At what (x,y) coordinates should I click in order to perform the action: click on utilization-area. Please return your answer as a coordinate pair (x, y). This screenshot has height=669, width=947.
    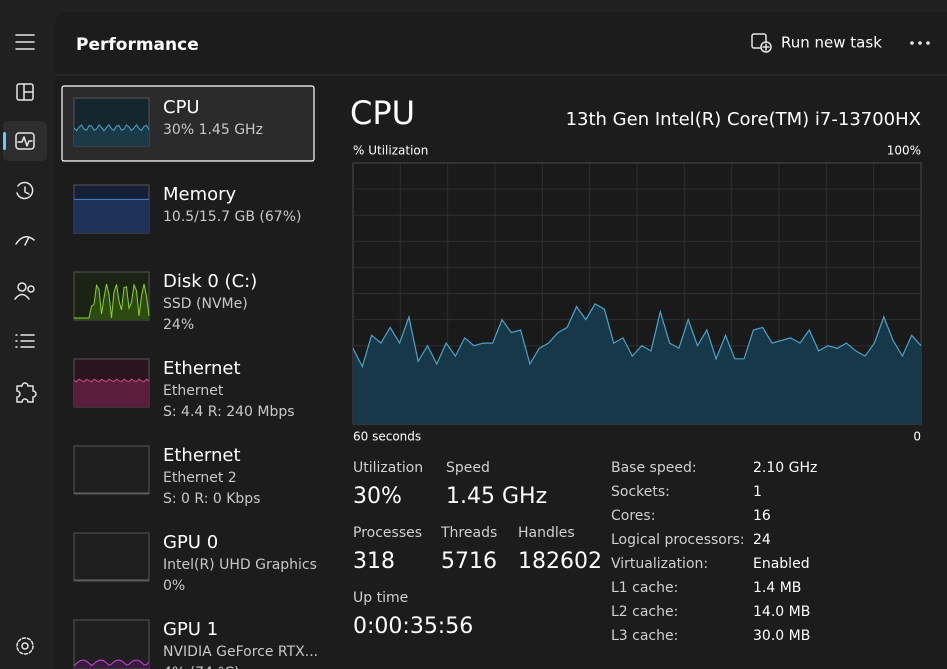
    Looking at the image, I should click on (637, 363).